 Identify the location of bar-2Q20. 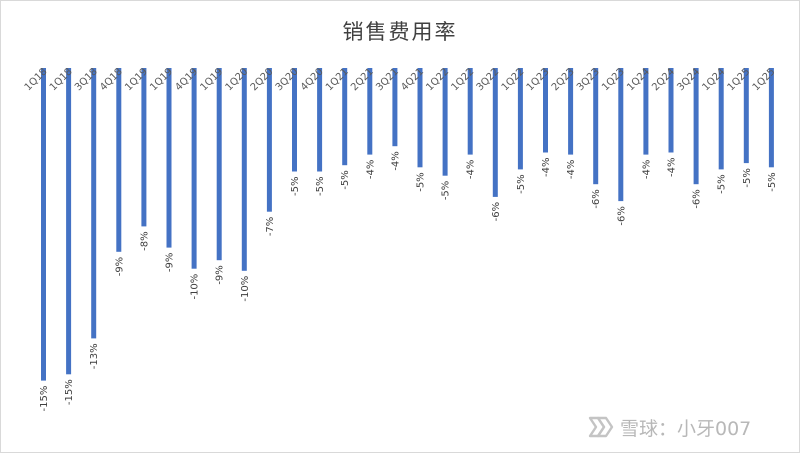
(269, 140).